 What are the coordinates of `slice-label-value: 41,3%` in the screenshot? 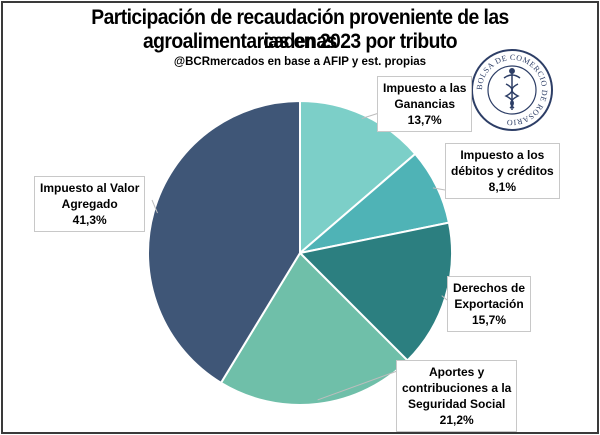 It's located at (89, 220).